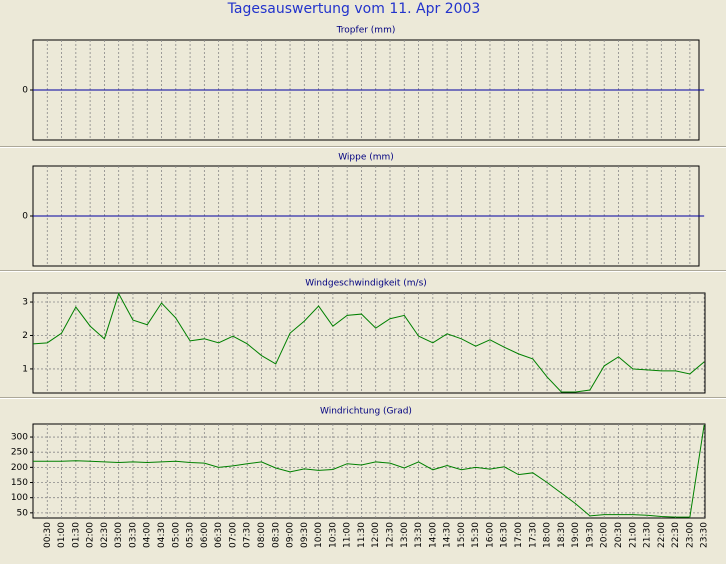 The width and height of the screenshot is (726, 564). What do you see at coordinates (262, 535) in the screenshot?
I see `x-tick-label: 08:00` at bounding box center [262, 535].